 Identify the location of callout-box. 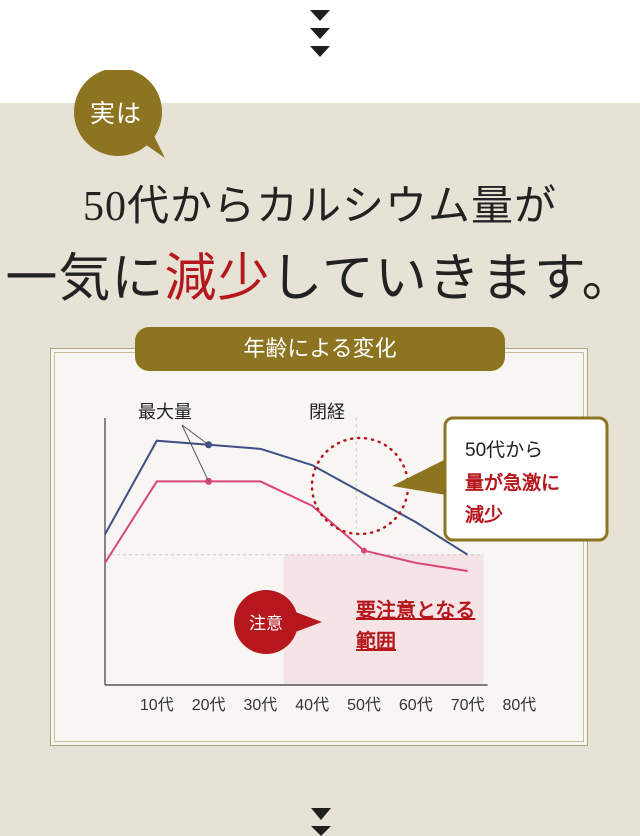
(526, 479).